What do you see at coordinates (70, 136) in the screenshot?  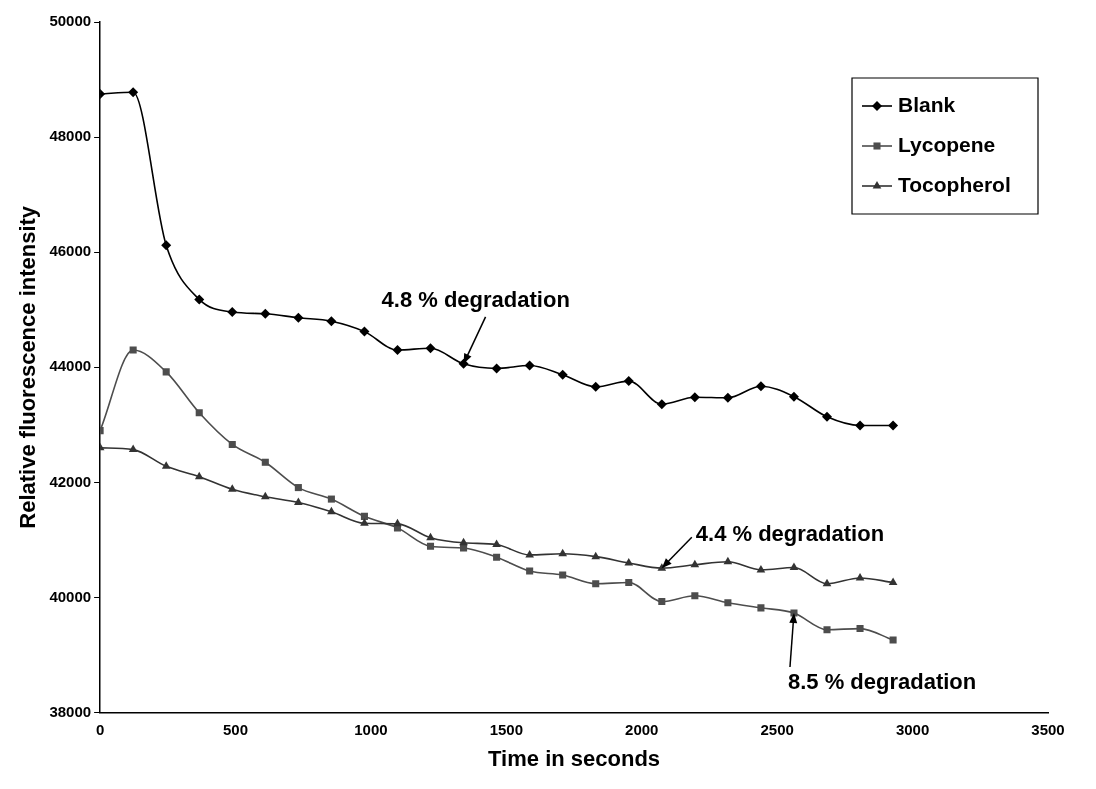 I see `y-tick-label: 48000` at bounding box center [70, 136].